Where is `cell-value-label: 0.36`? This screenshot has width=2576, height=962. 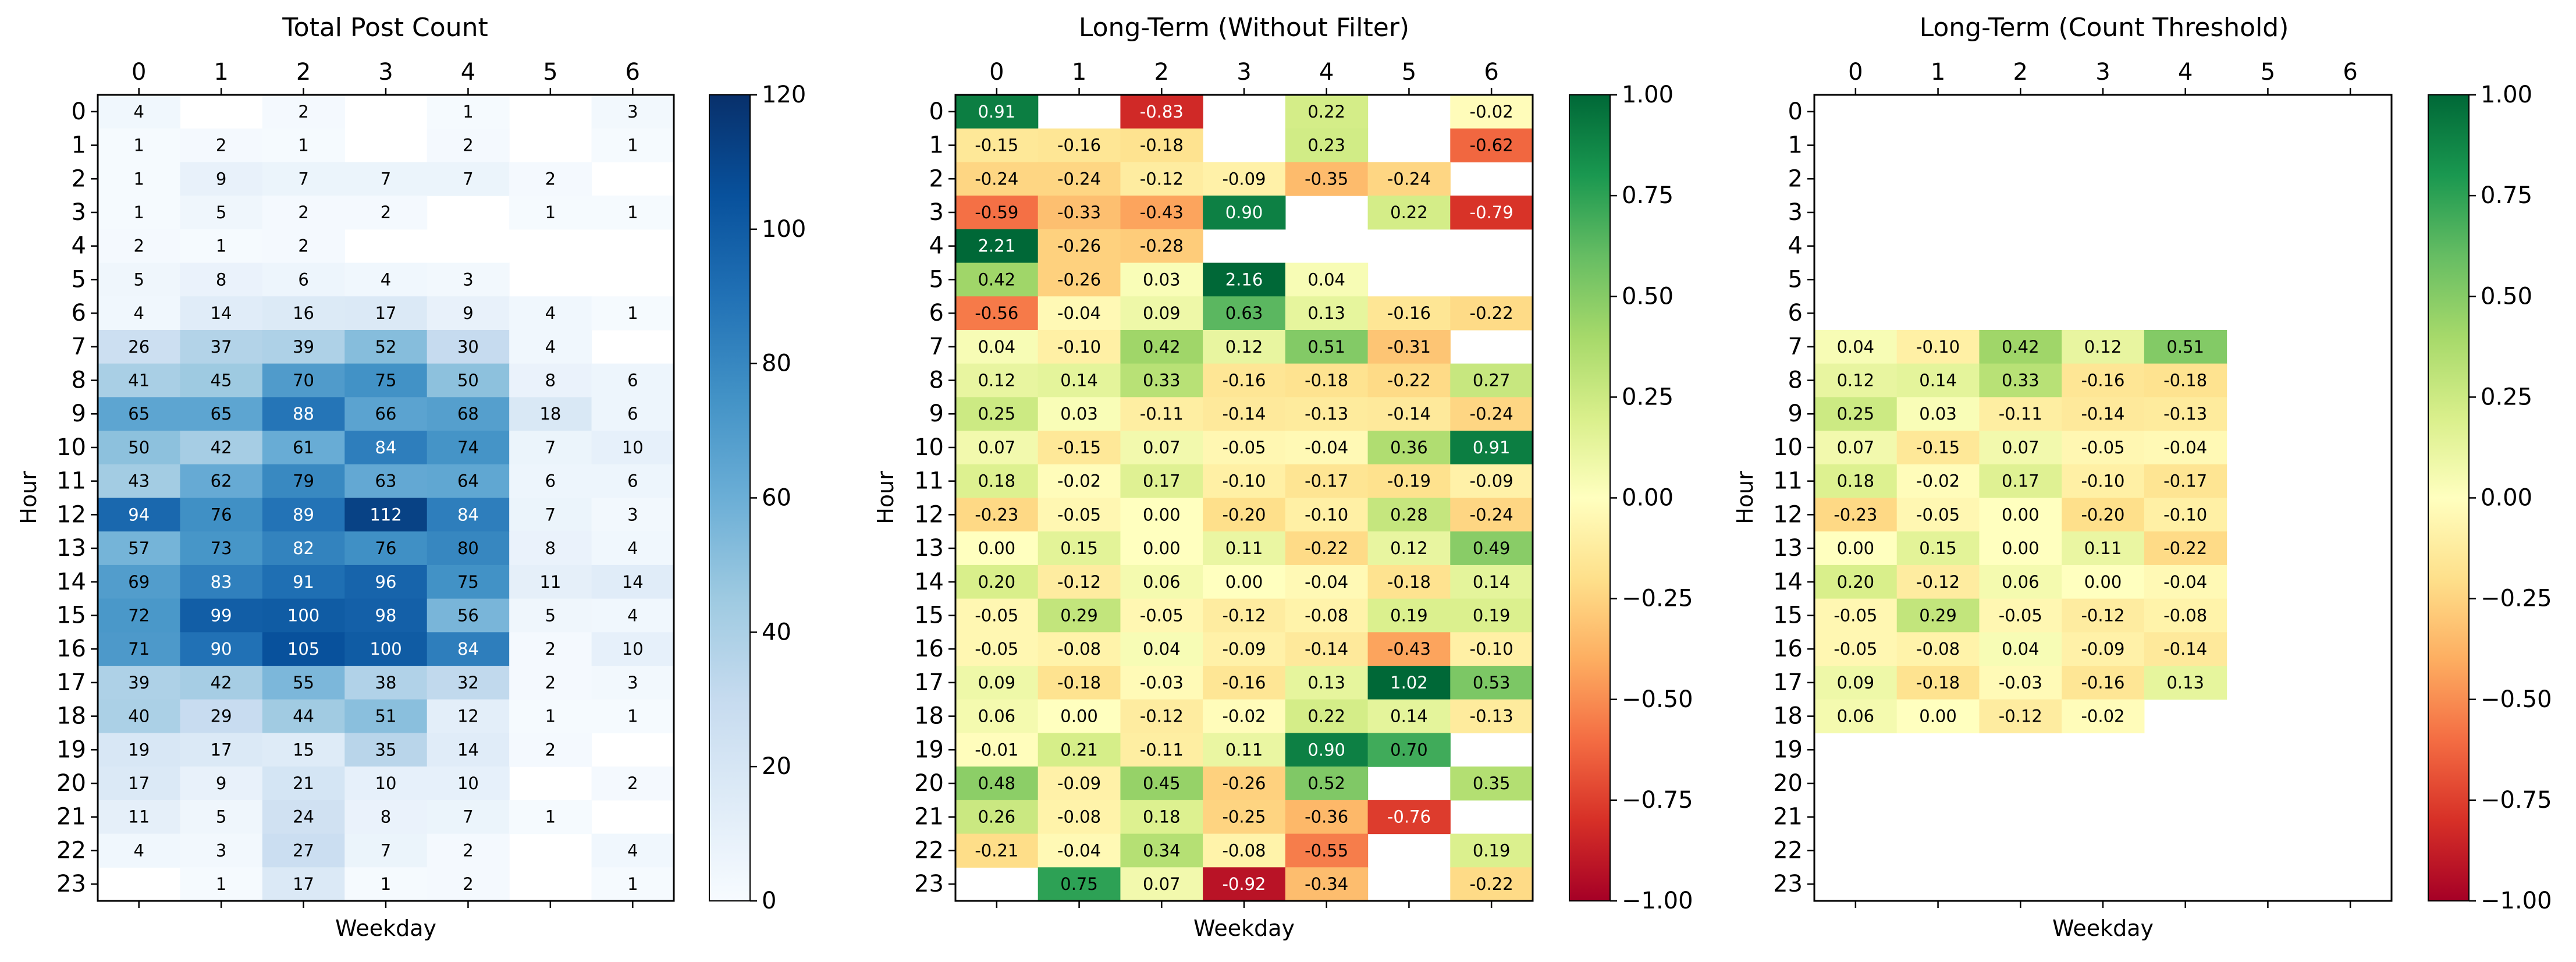 cell-value-label: 0.36 is located at coordinates (1409, 447).